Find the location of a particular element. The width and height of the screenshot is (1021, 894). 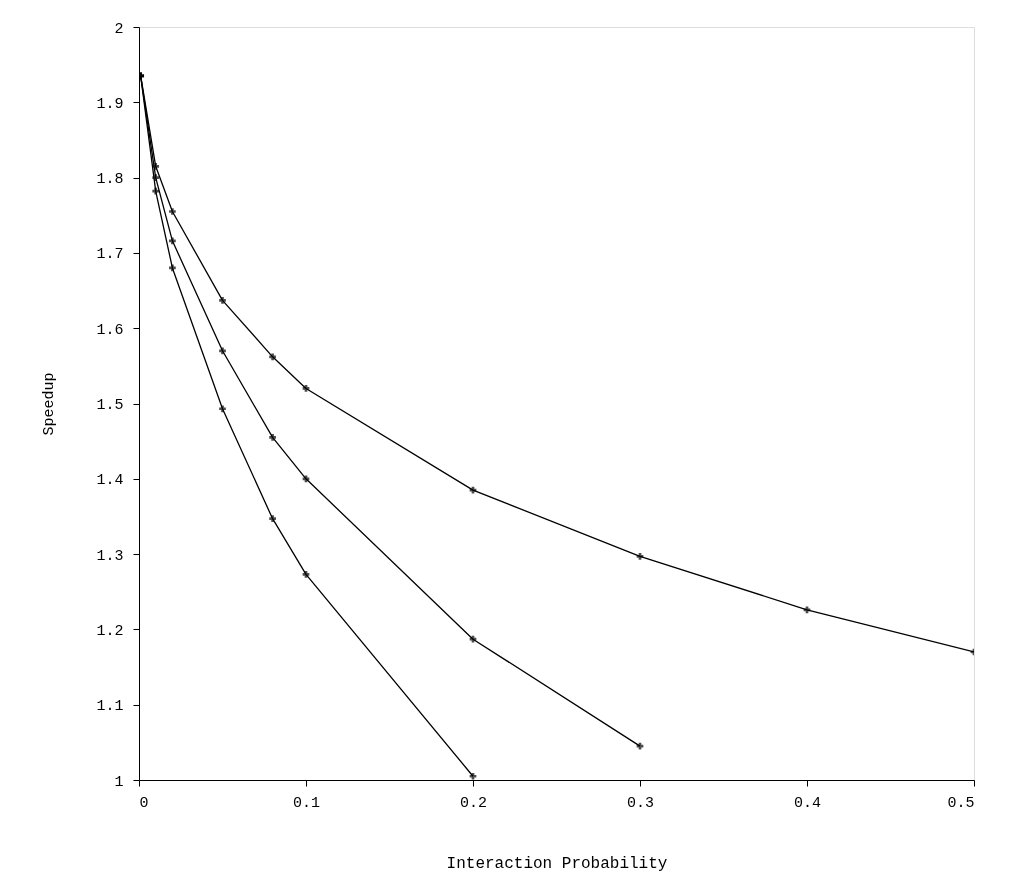

y-tick-label: 1.4 is located at coordinates (110, 481).